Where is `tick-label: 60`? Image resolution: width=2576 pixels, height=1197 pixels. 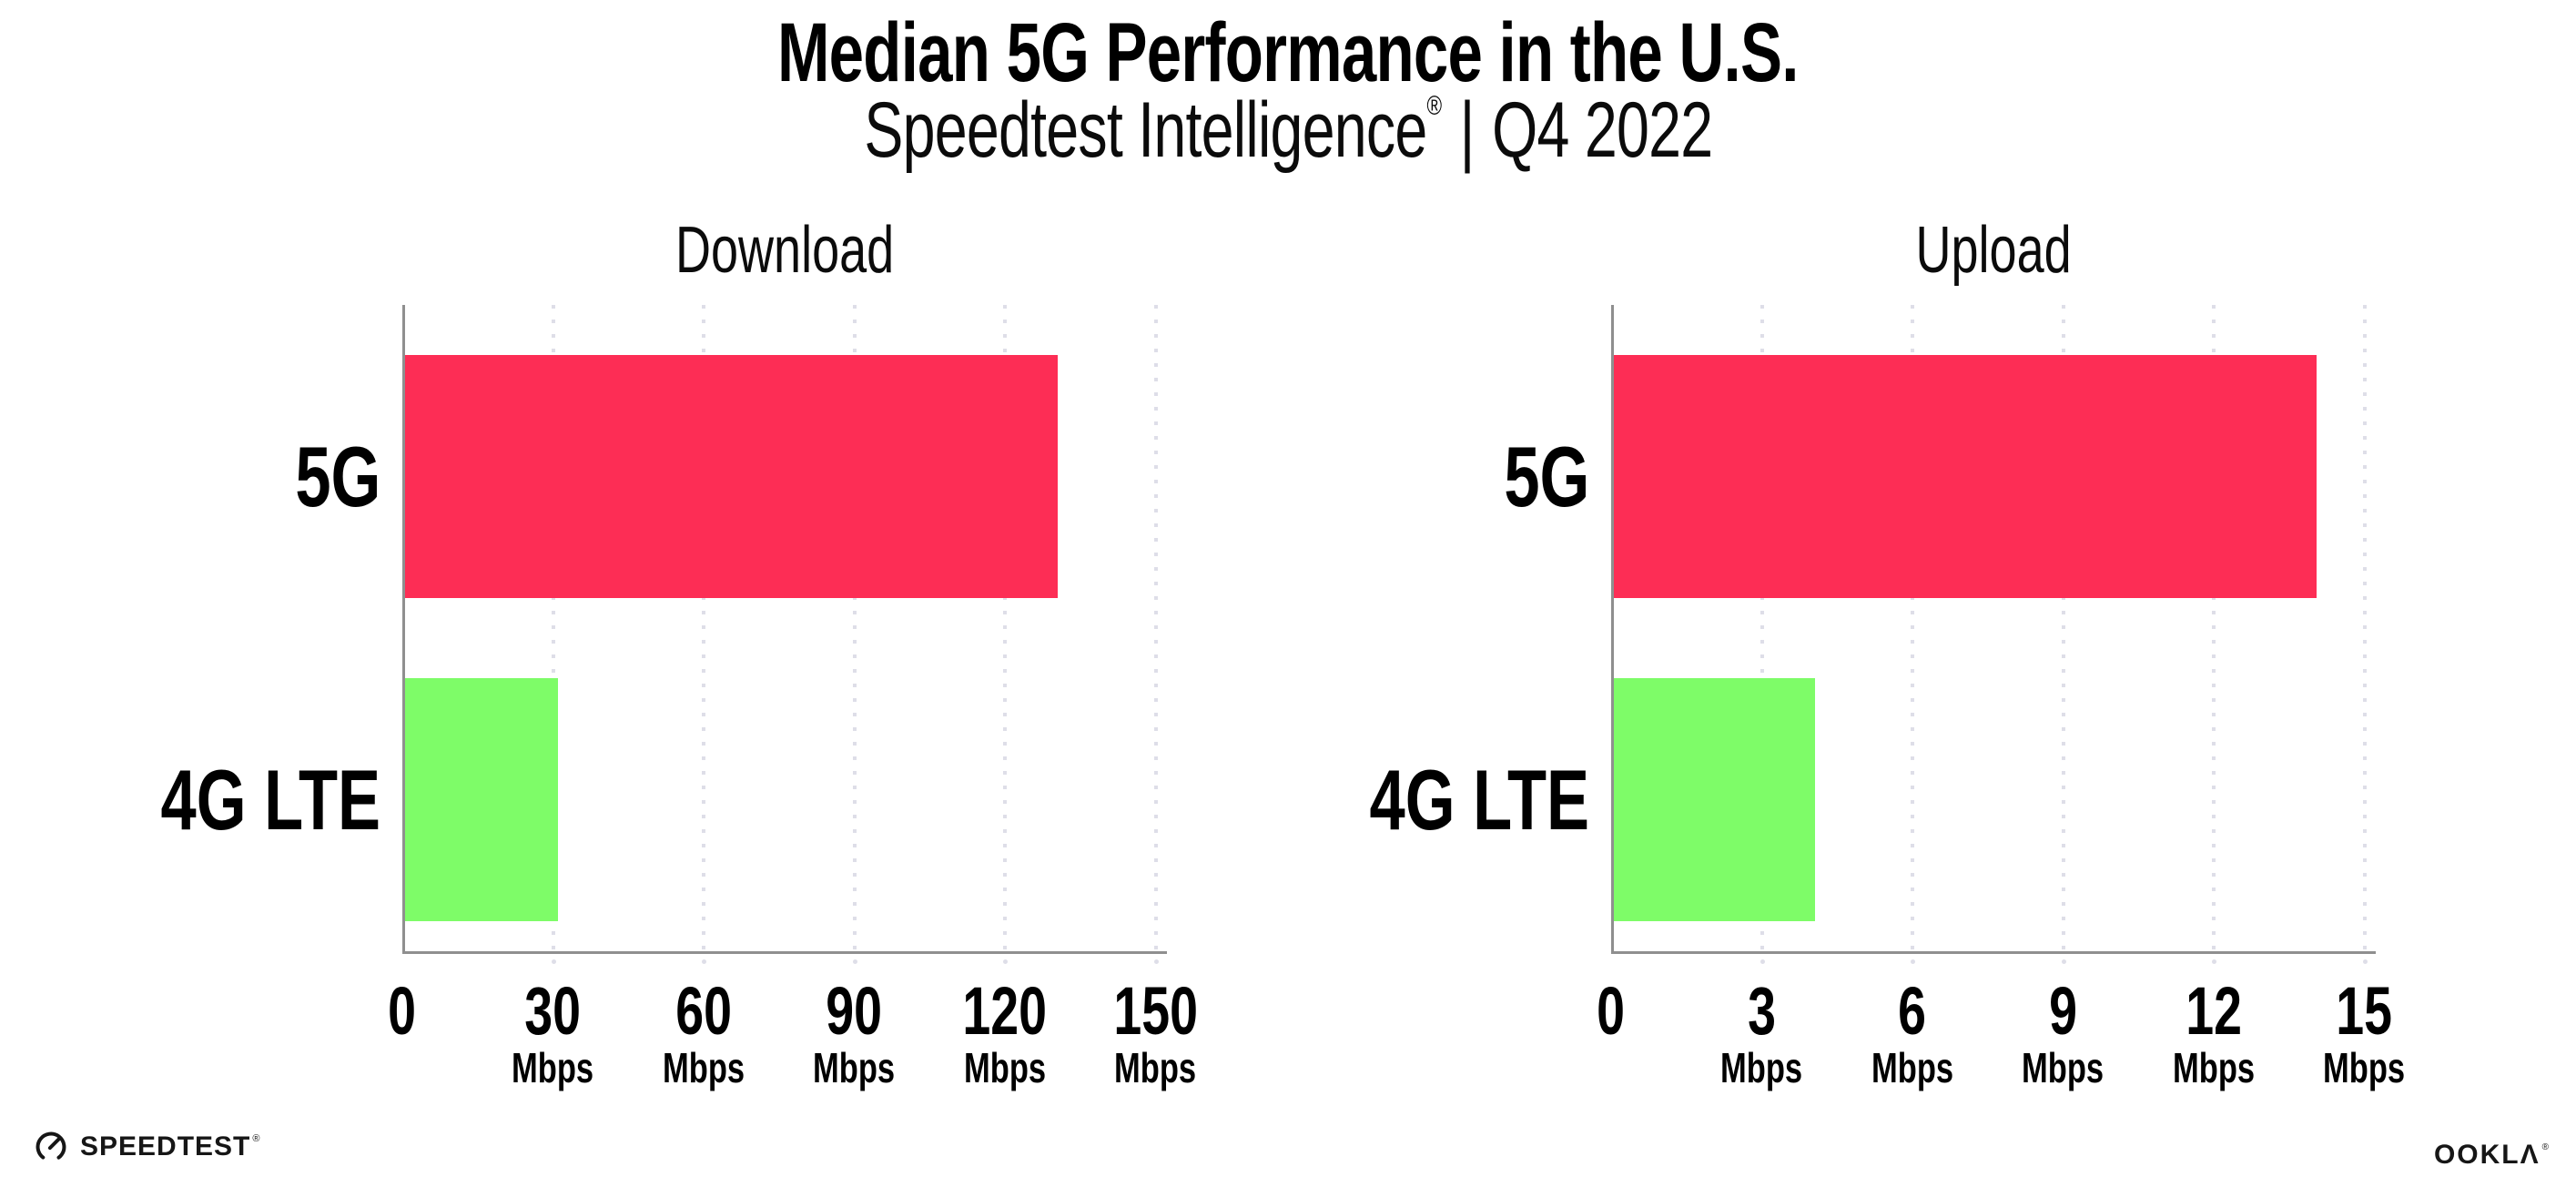
tick-label: 60 is located at coordinates (703, 1011).